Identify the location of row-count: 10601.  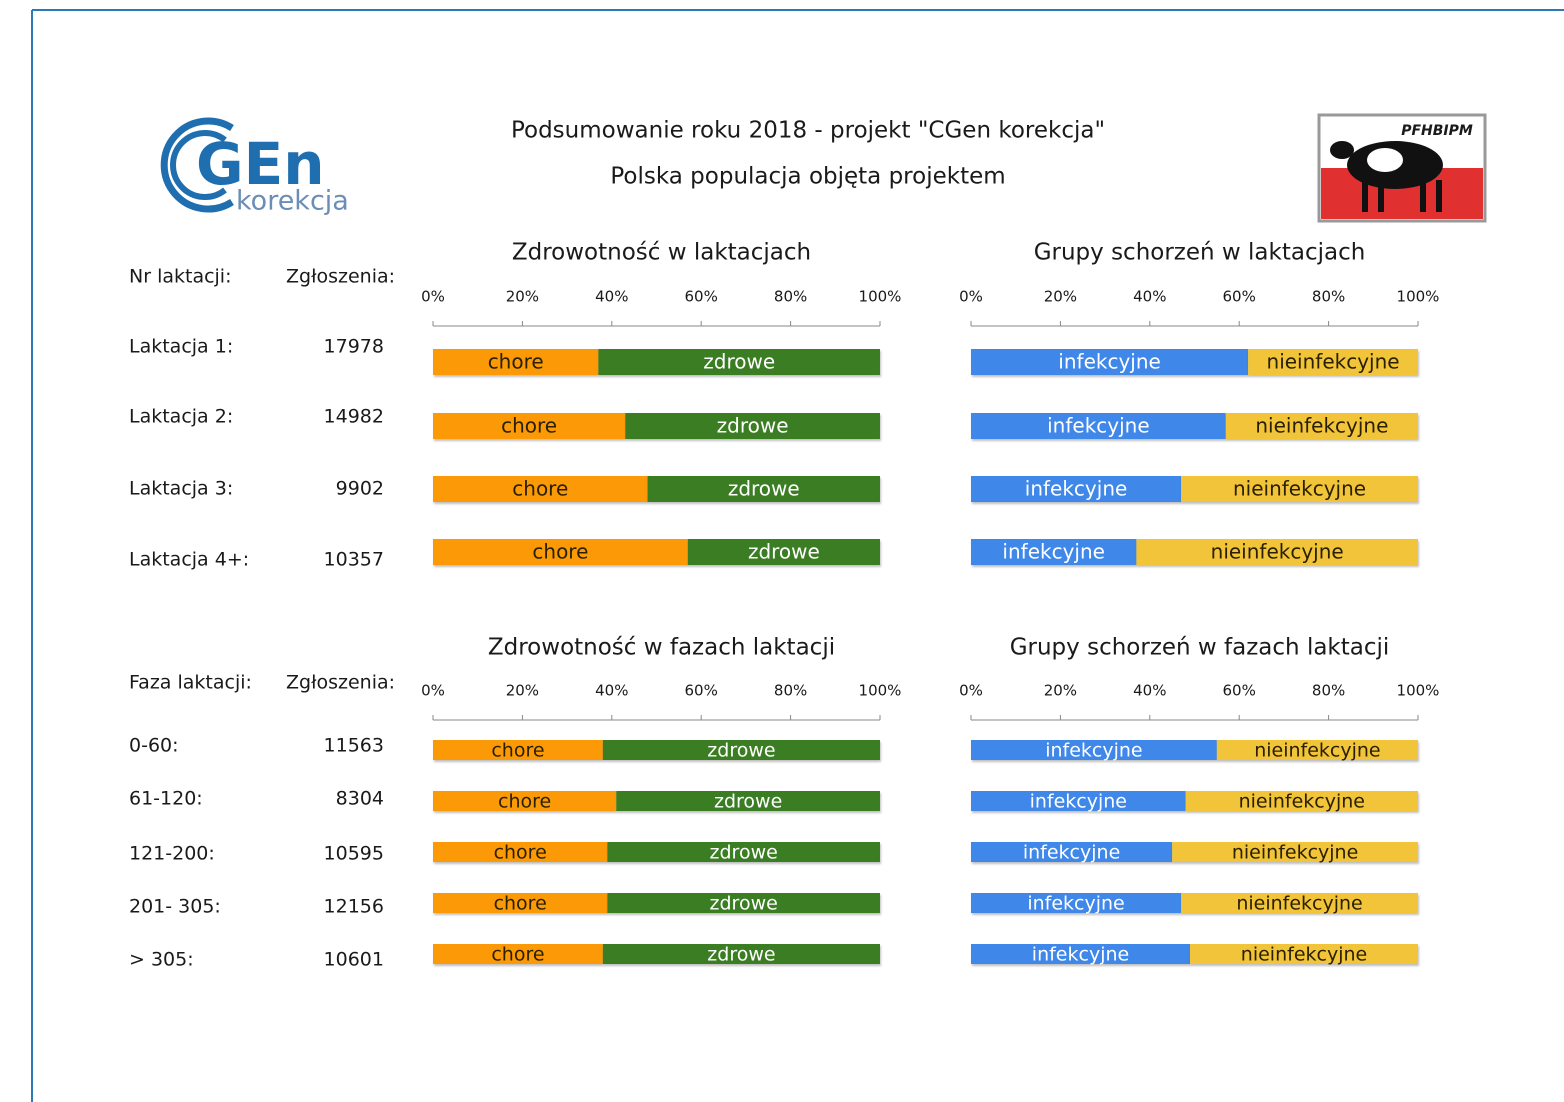
(354, 960).